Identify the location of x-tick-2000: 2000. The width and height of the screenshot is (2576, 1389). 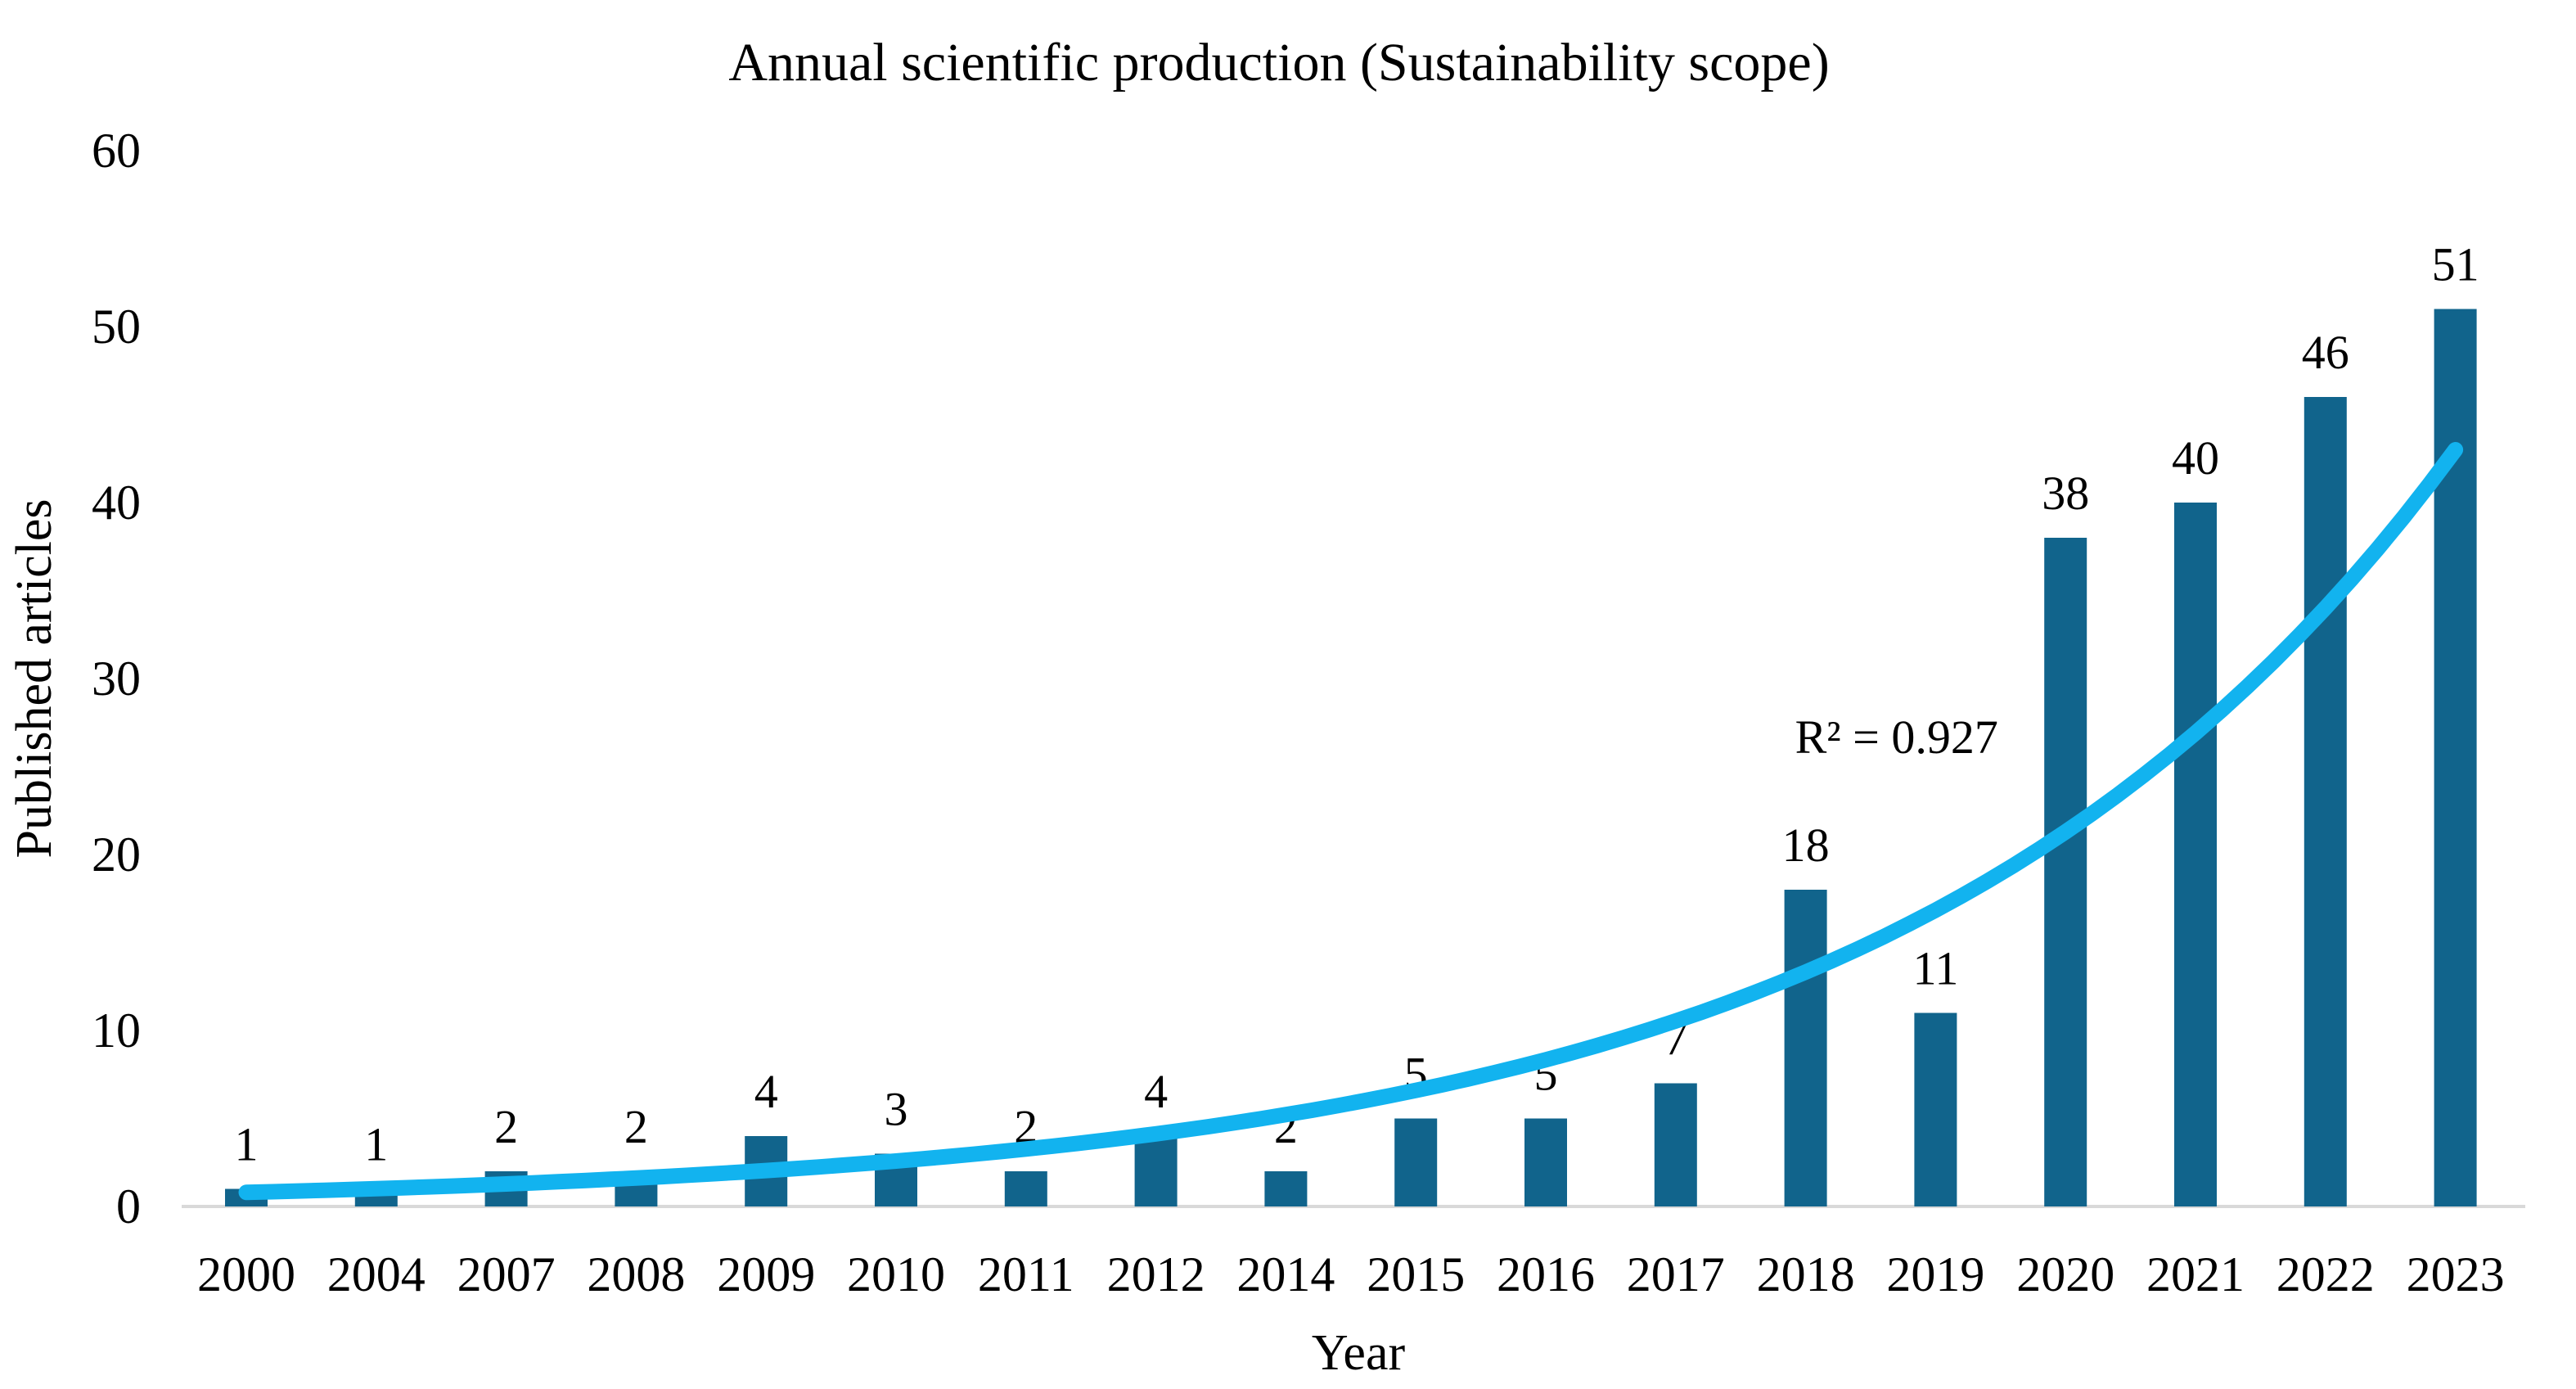
(246, 1274).